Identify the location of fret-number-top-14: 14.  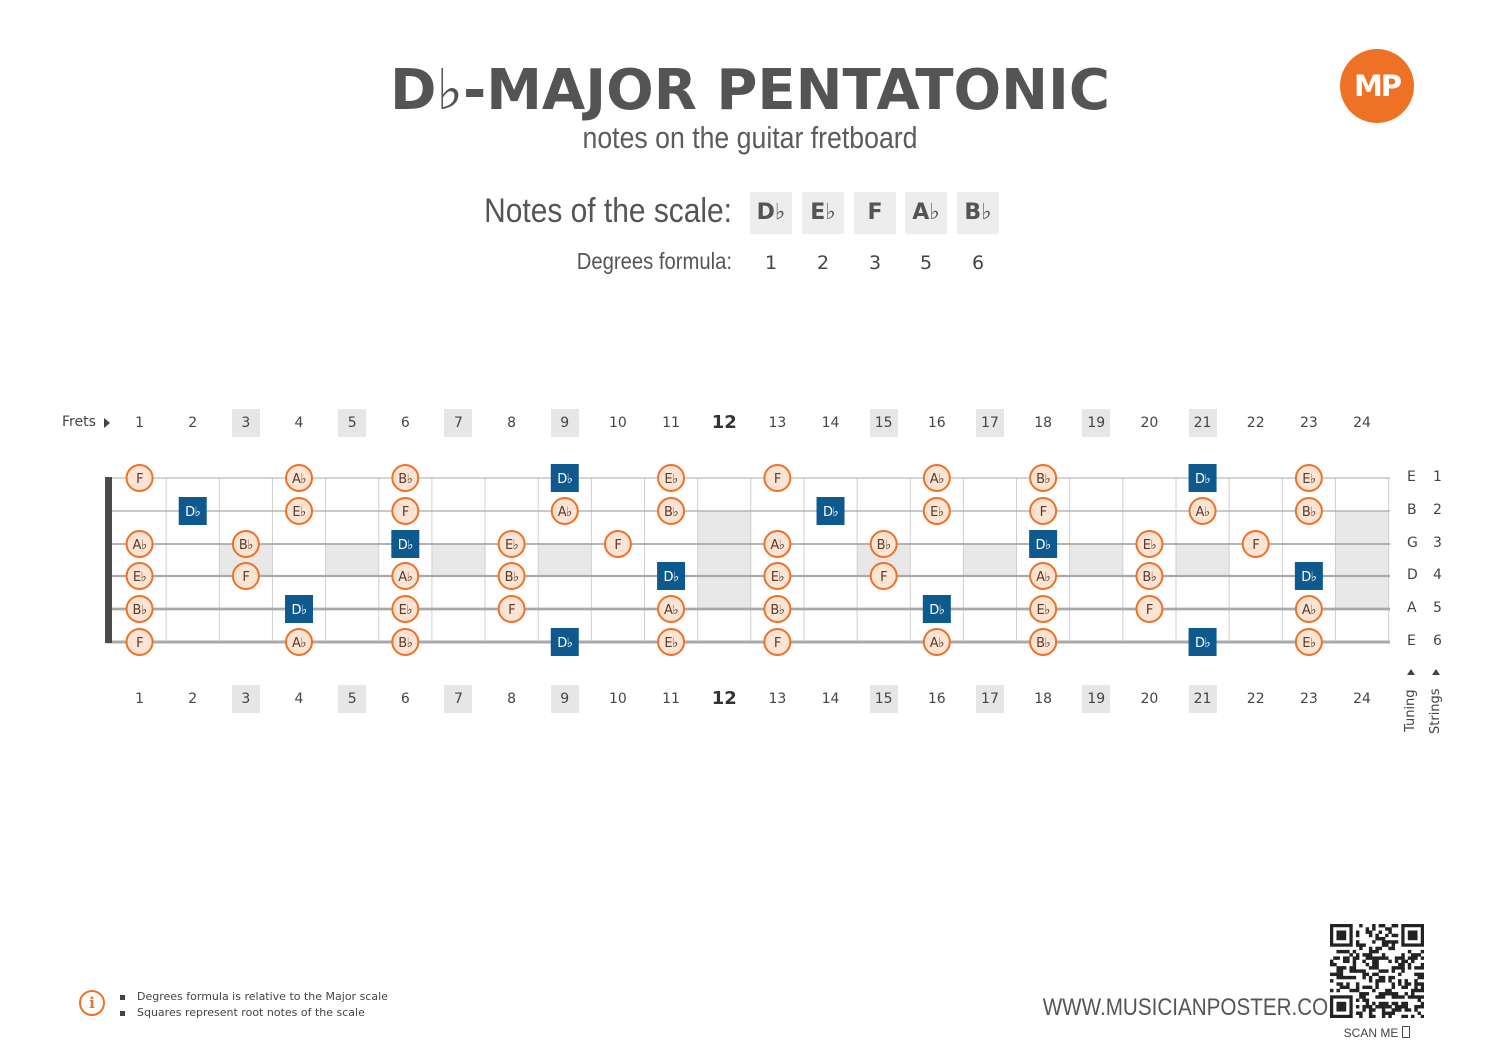
(830, 423).